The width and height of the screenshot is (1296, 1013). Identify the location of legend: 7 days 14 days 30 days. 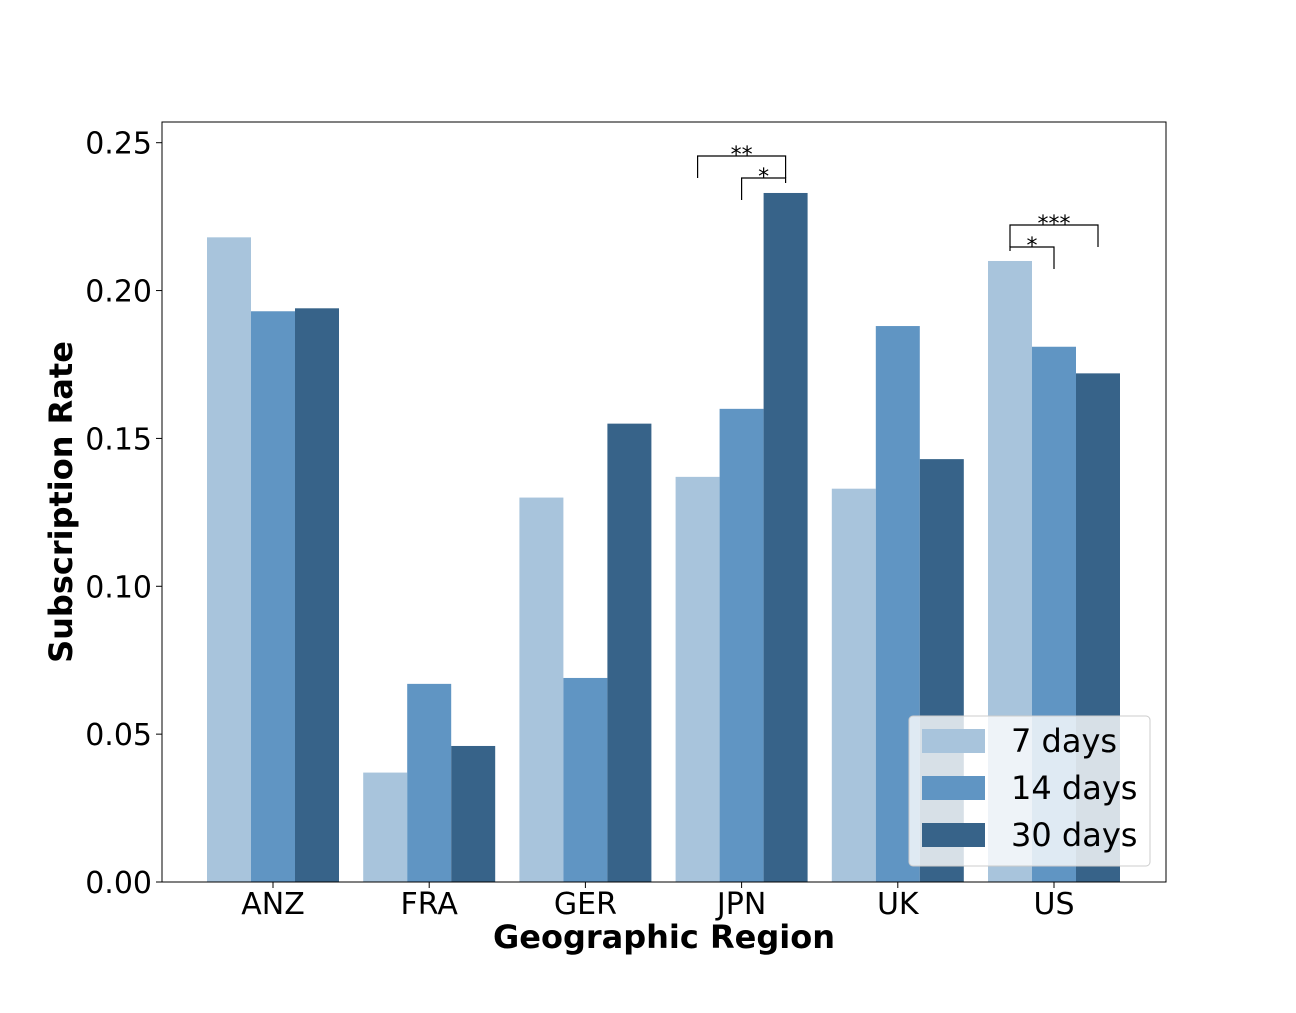
(1029, 791).